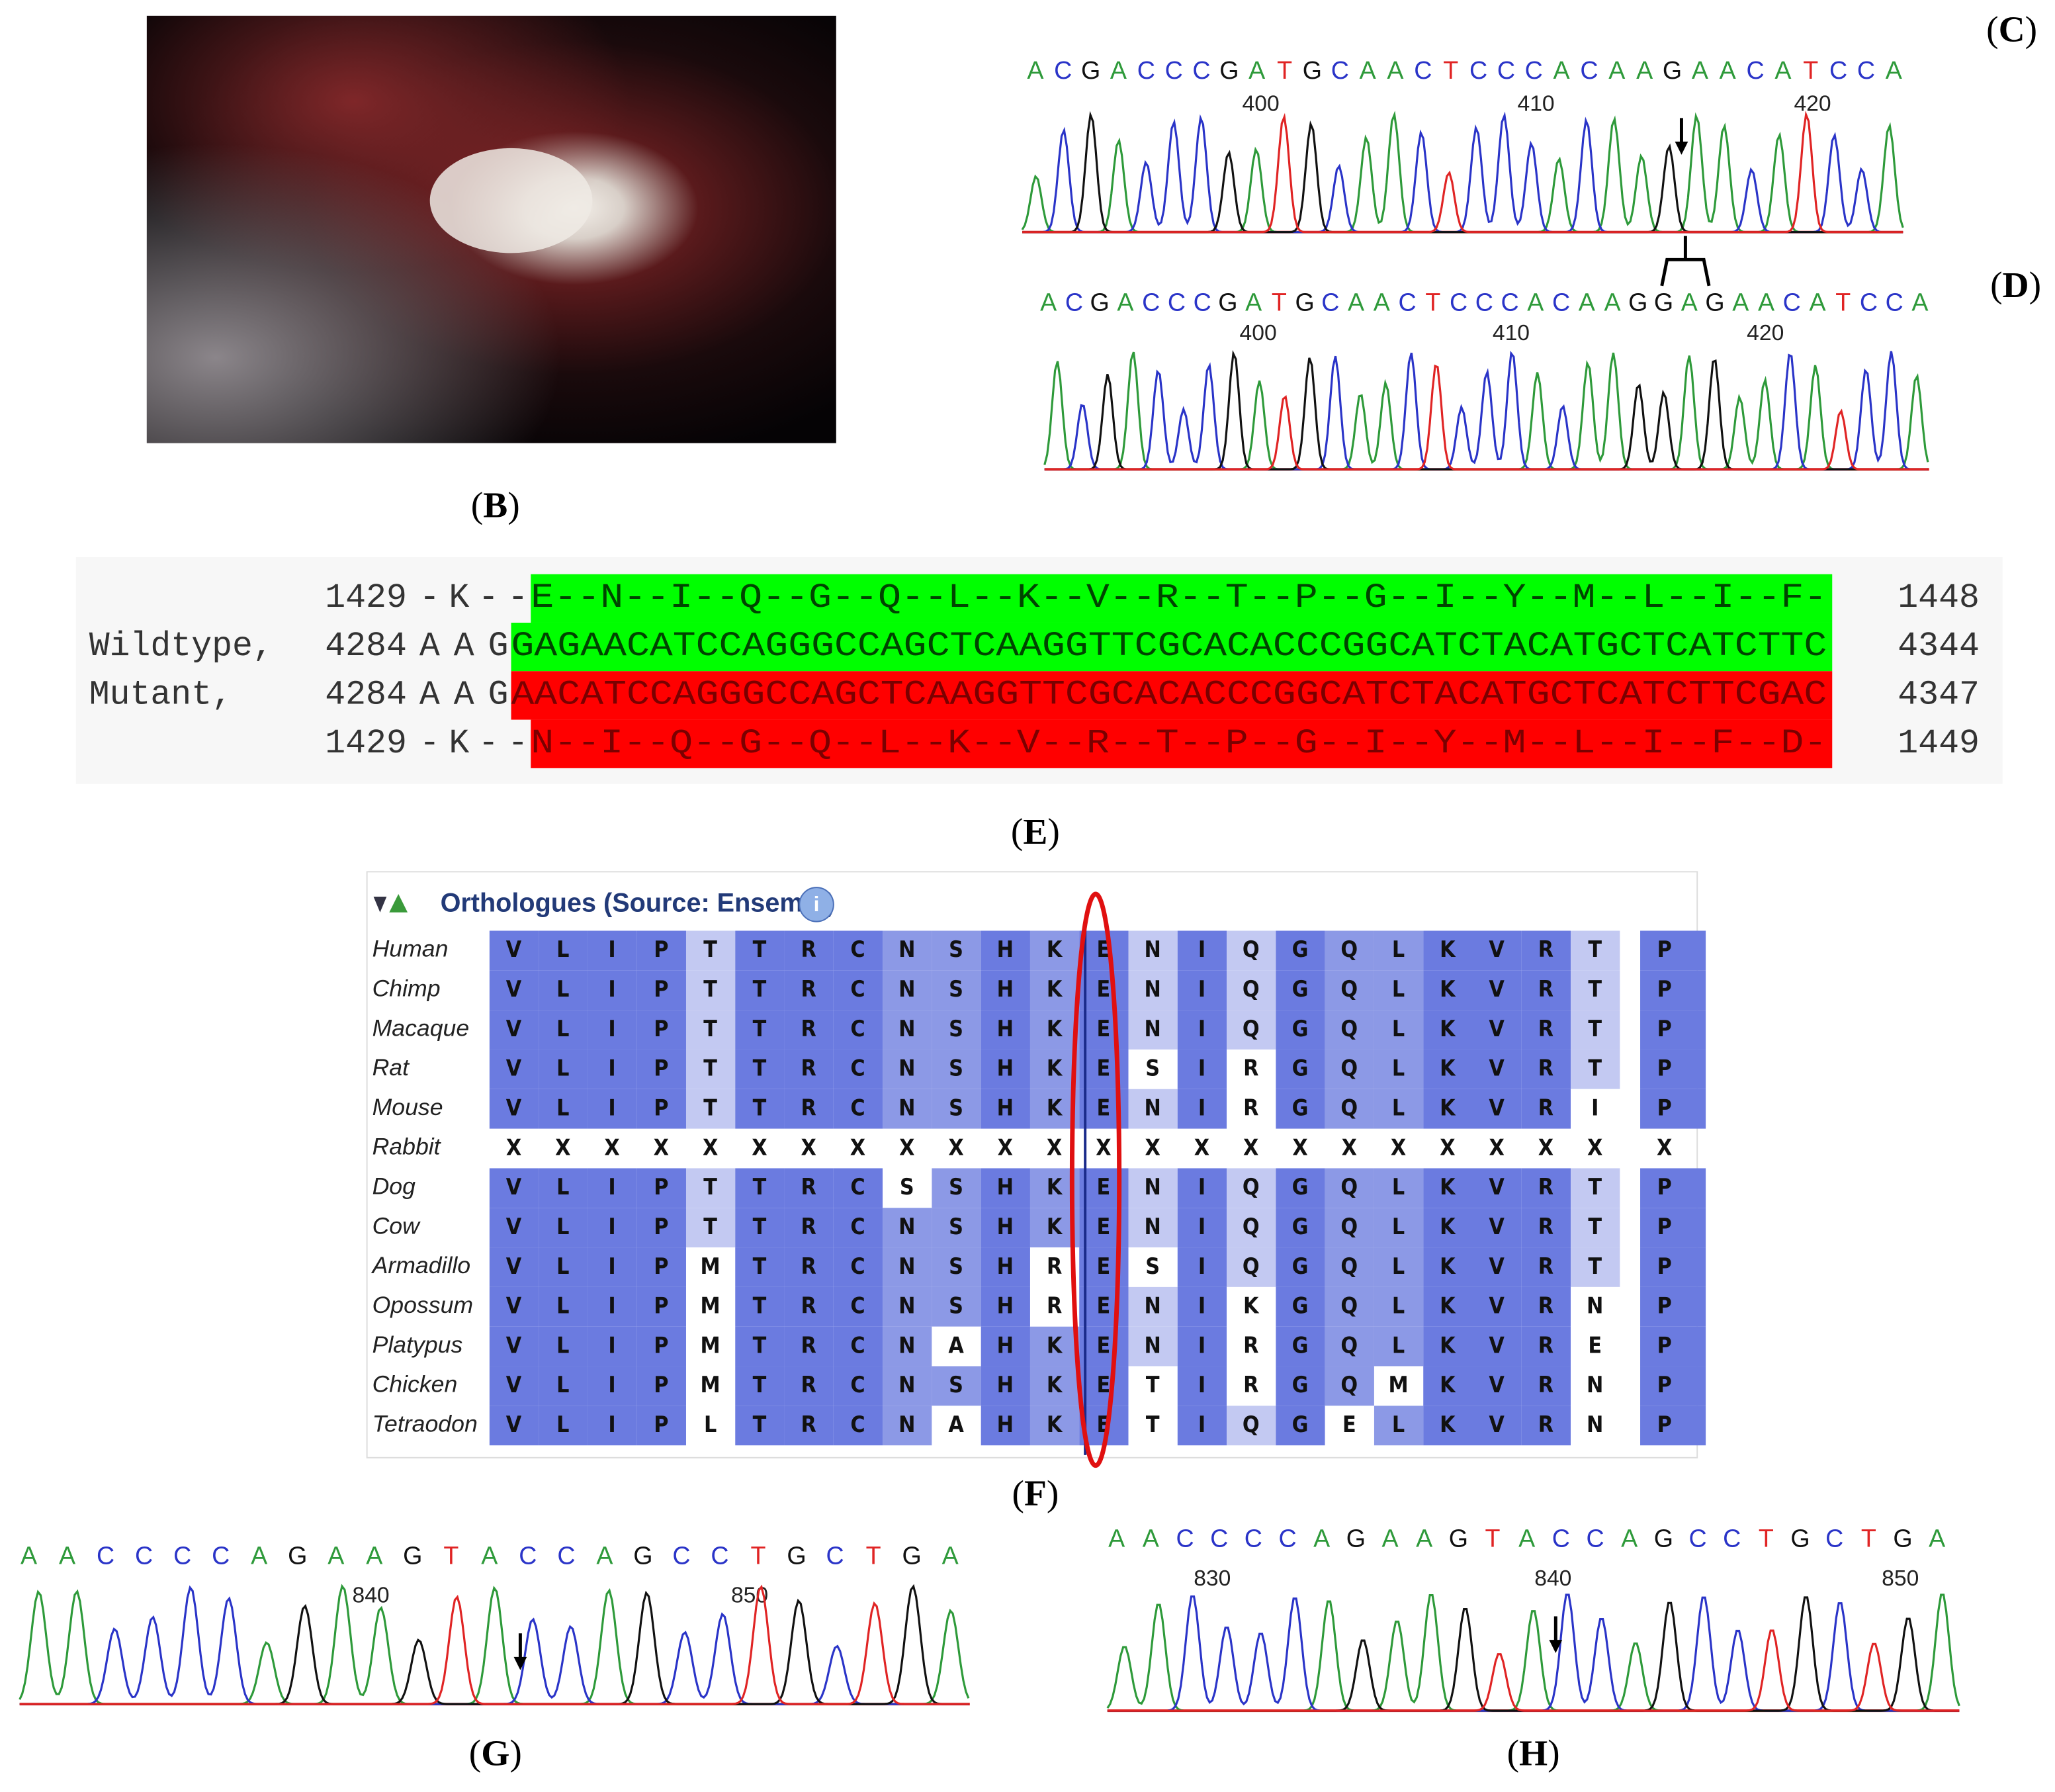  What do you see at coordinates (366, 695) in the screenshot?
I see `start-position: 4284` at bounding box center [366, 695].